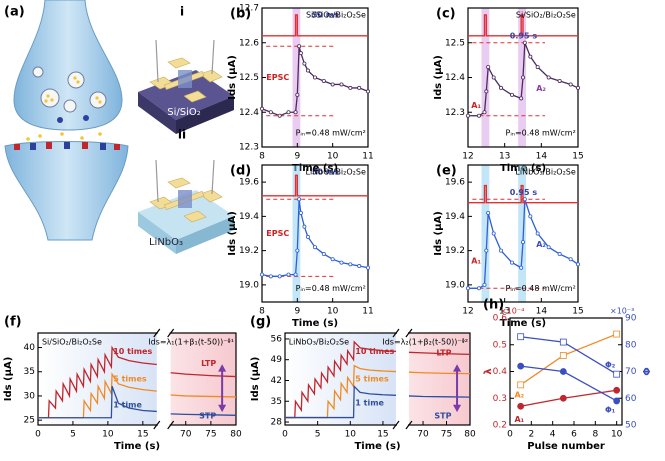  I want to click on x-tick-label: 80, so click(470, 435).